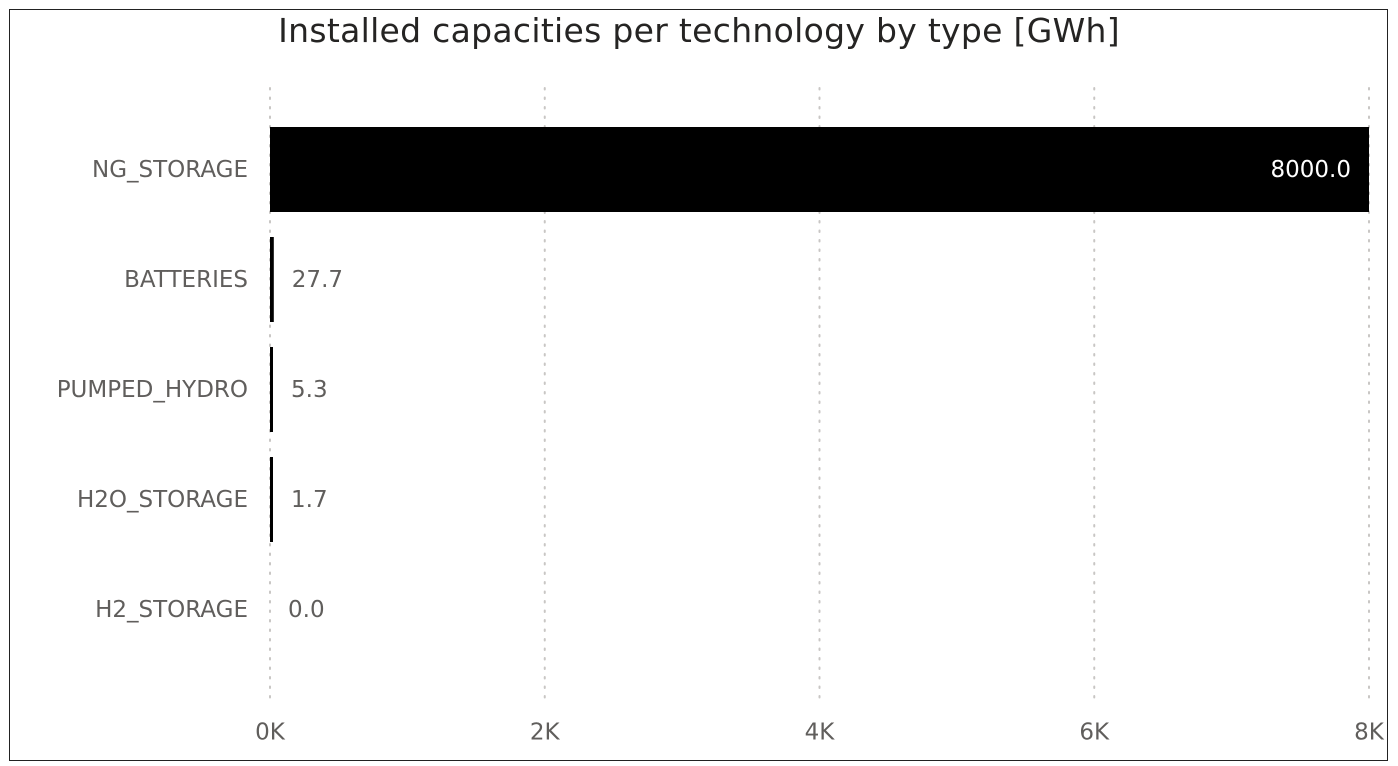 The width and height of the screenshot is (1398, 766). I want to click on bar-pumped-hydro, so click(271, 389).